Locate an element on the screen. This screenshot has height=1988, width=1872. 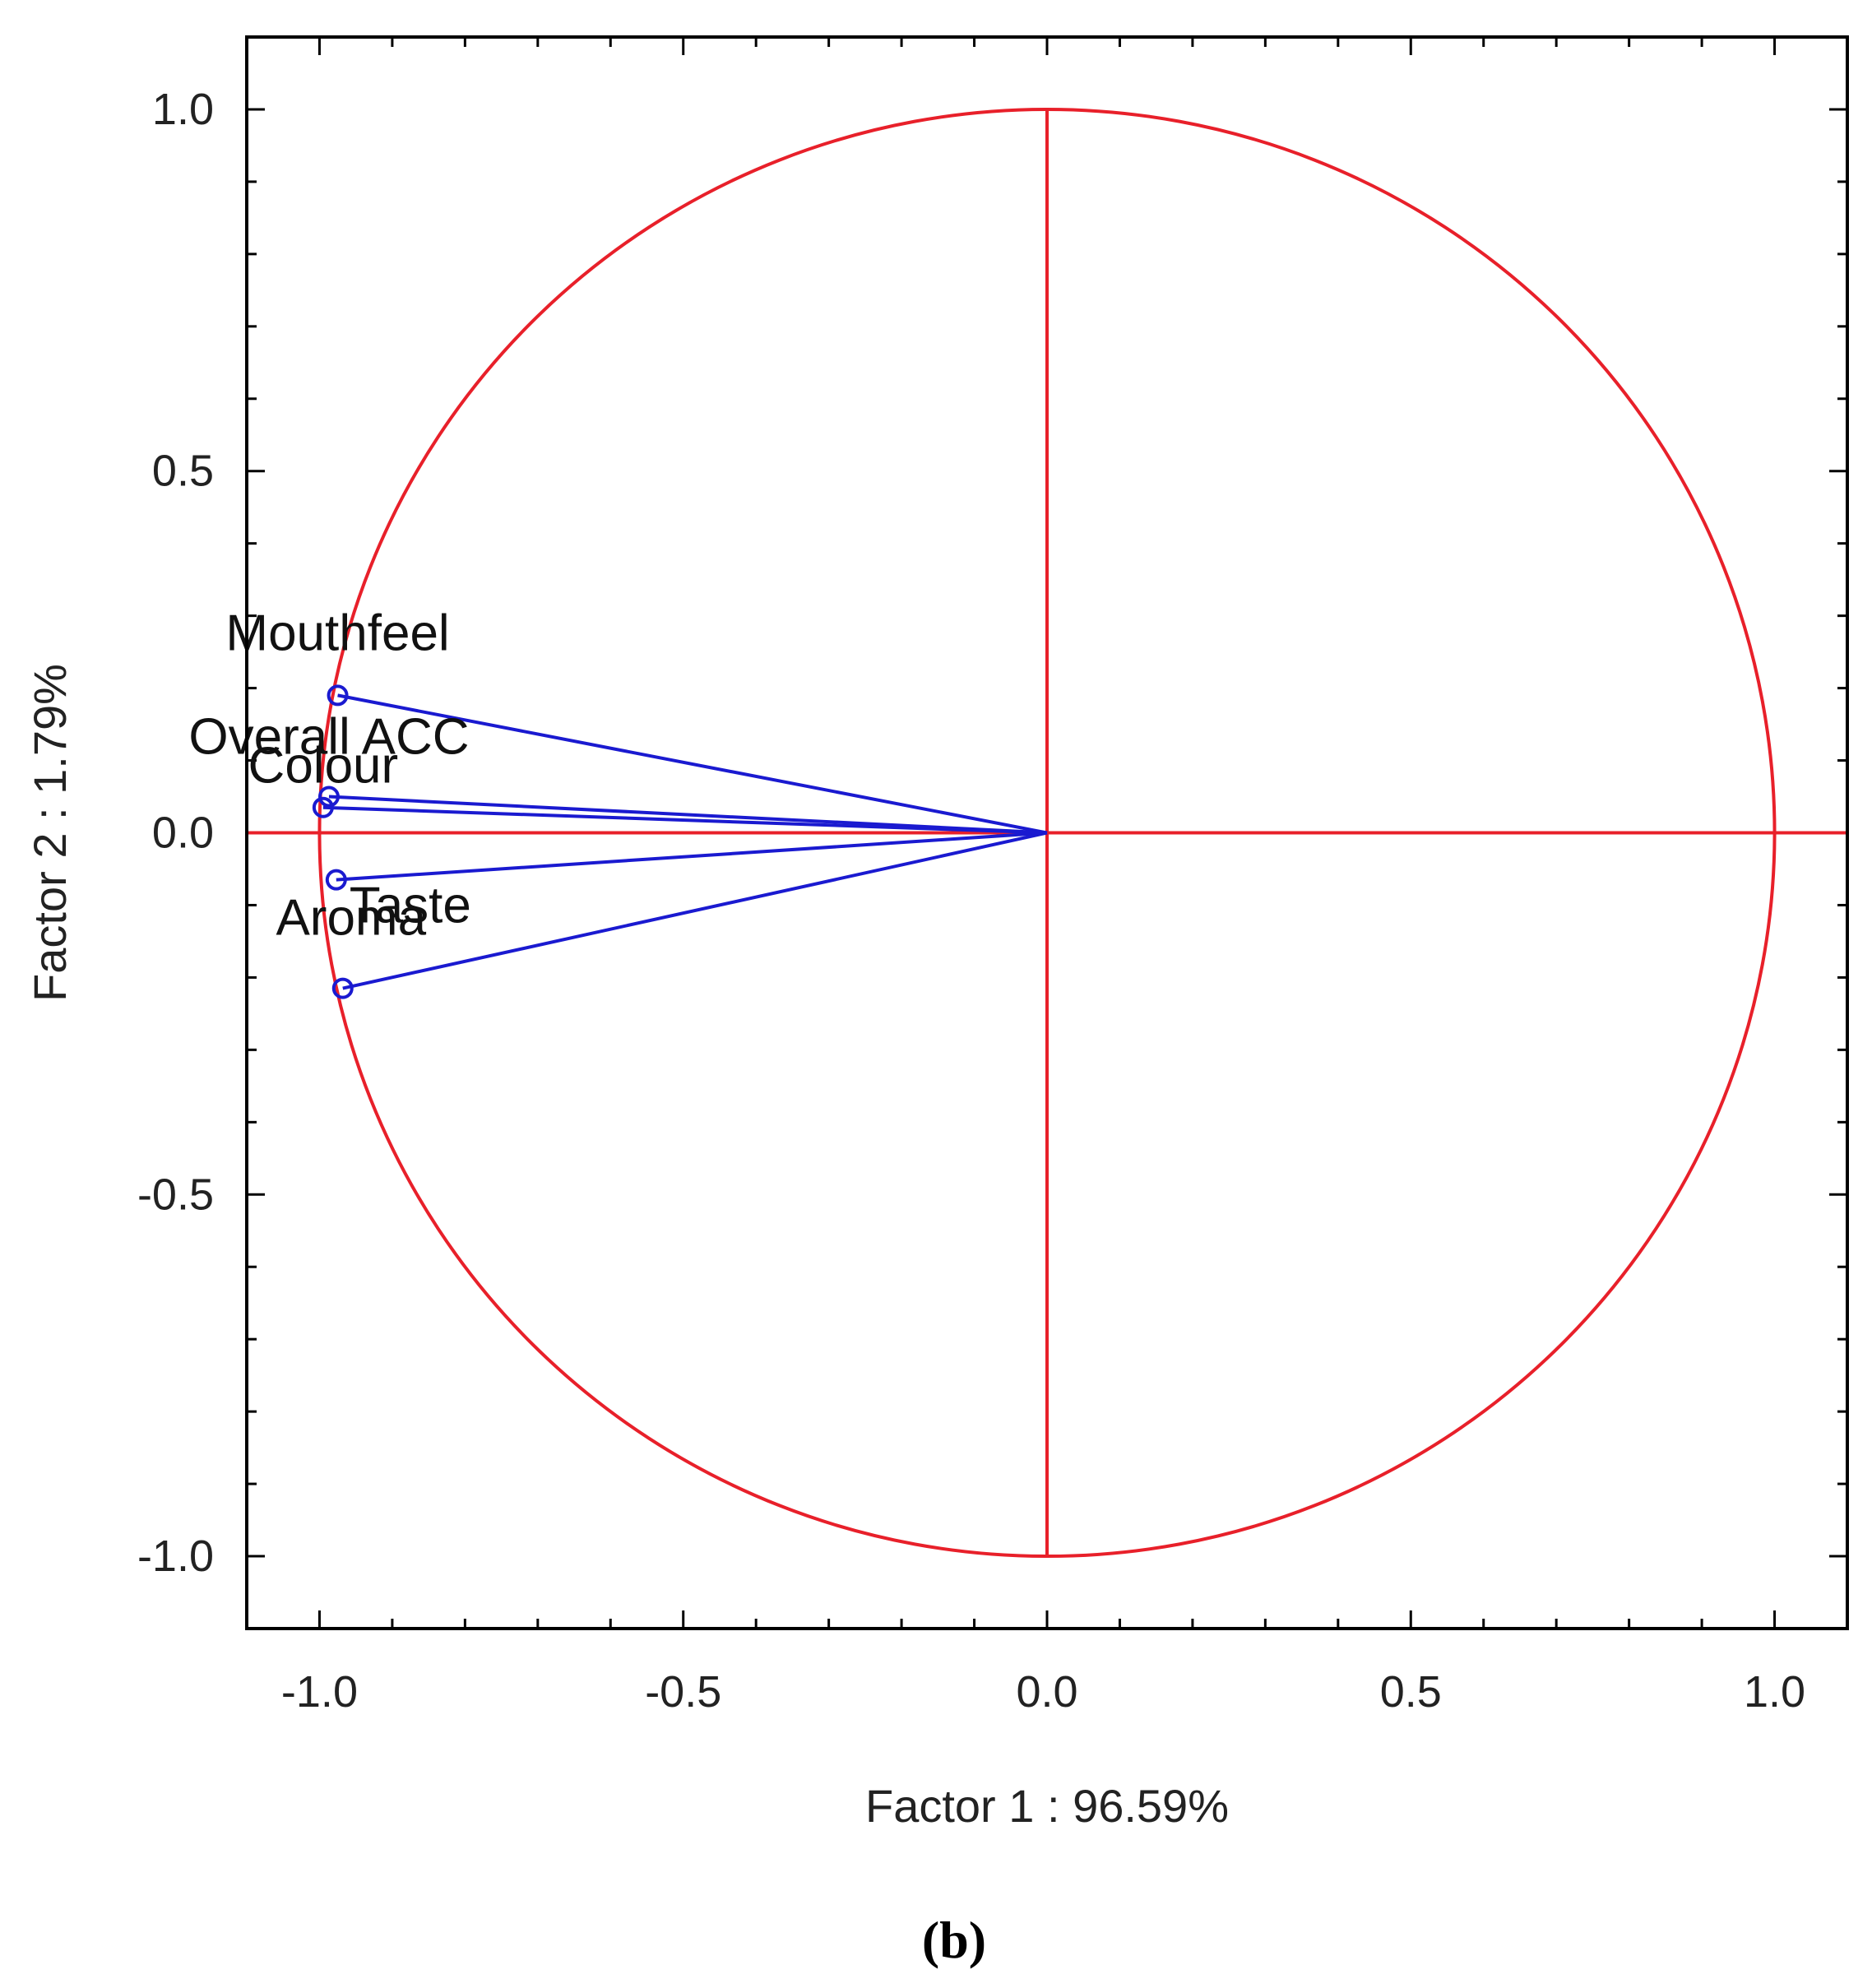
x-tick-label: 0.5 is located at coordinates (1411, 1692).